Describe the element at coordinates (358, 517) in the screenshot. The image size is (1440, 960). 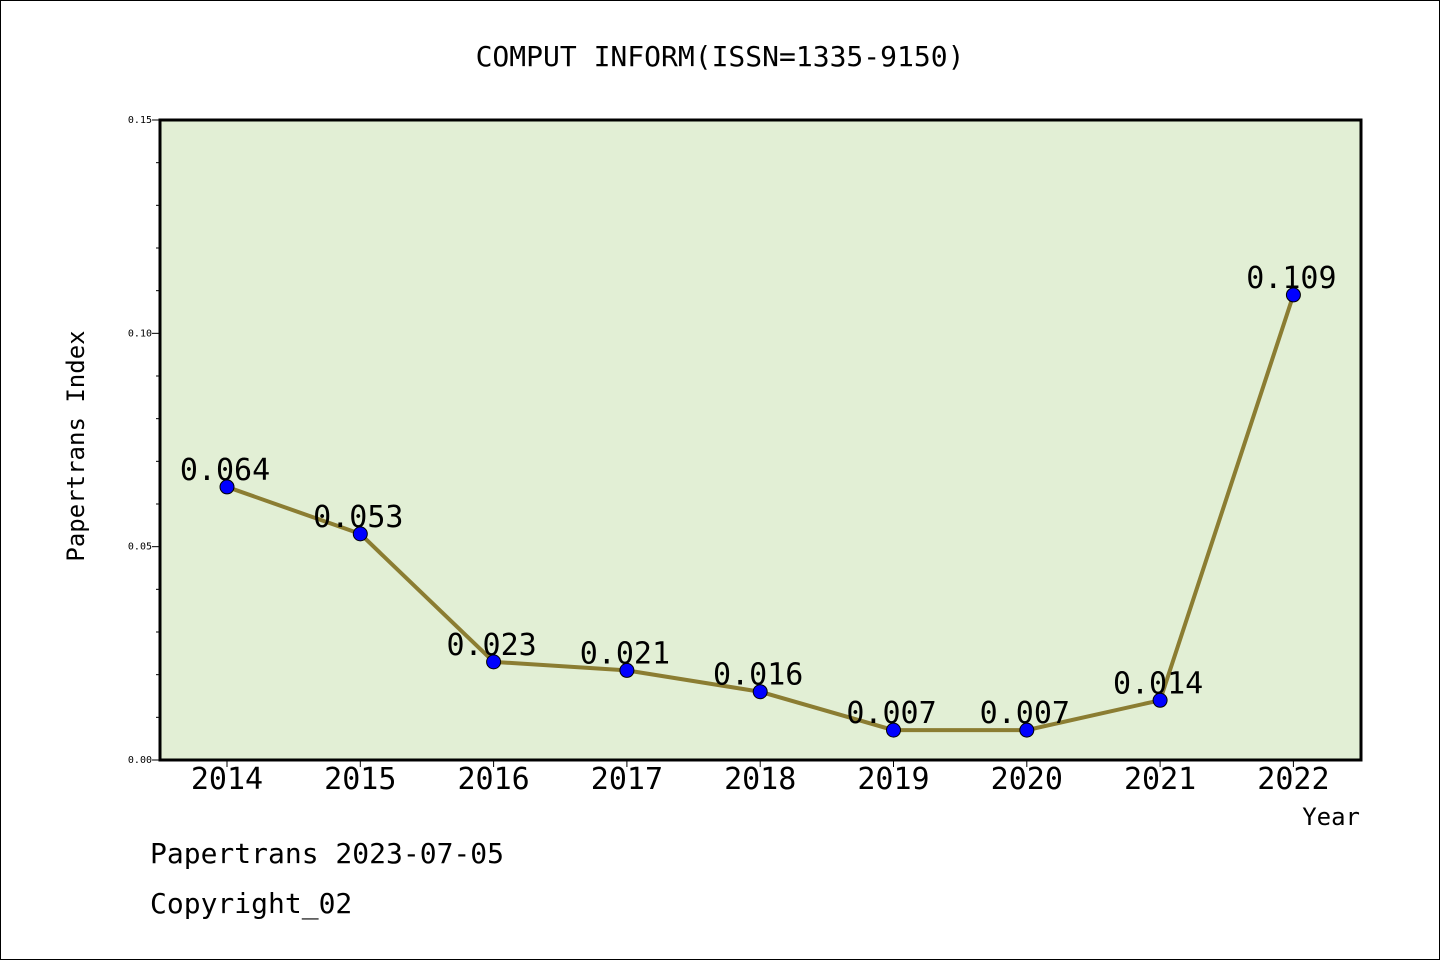
I see `data-label: 0.053` at that location.